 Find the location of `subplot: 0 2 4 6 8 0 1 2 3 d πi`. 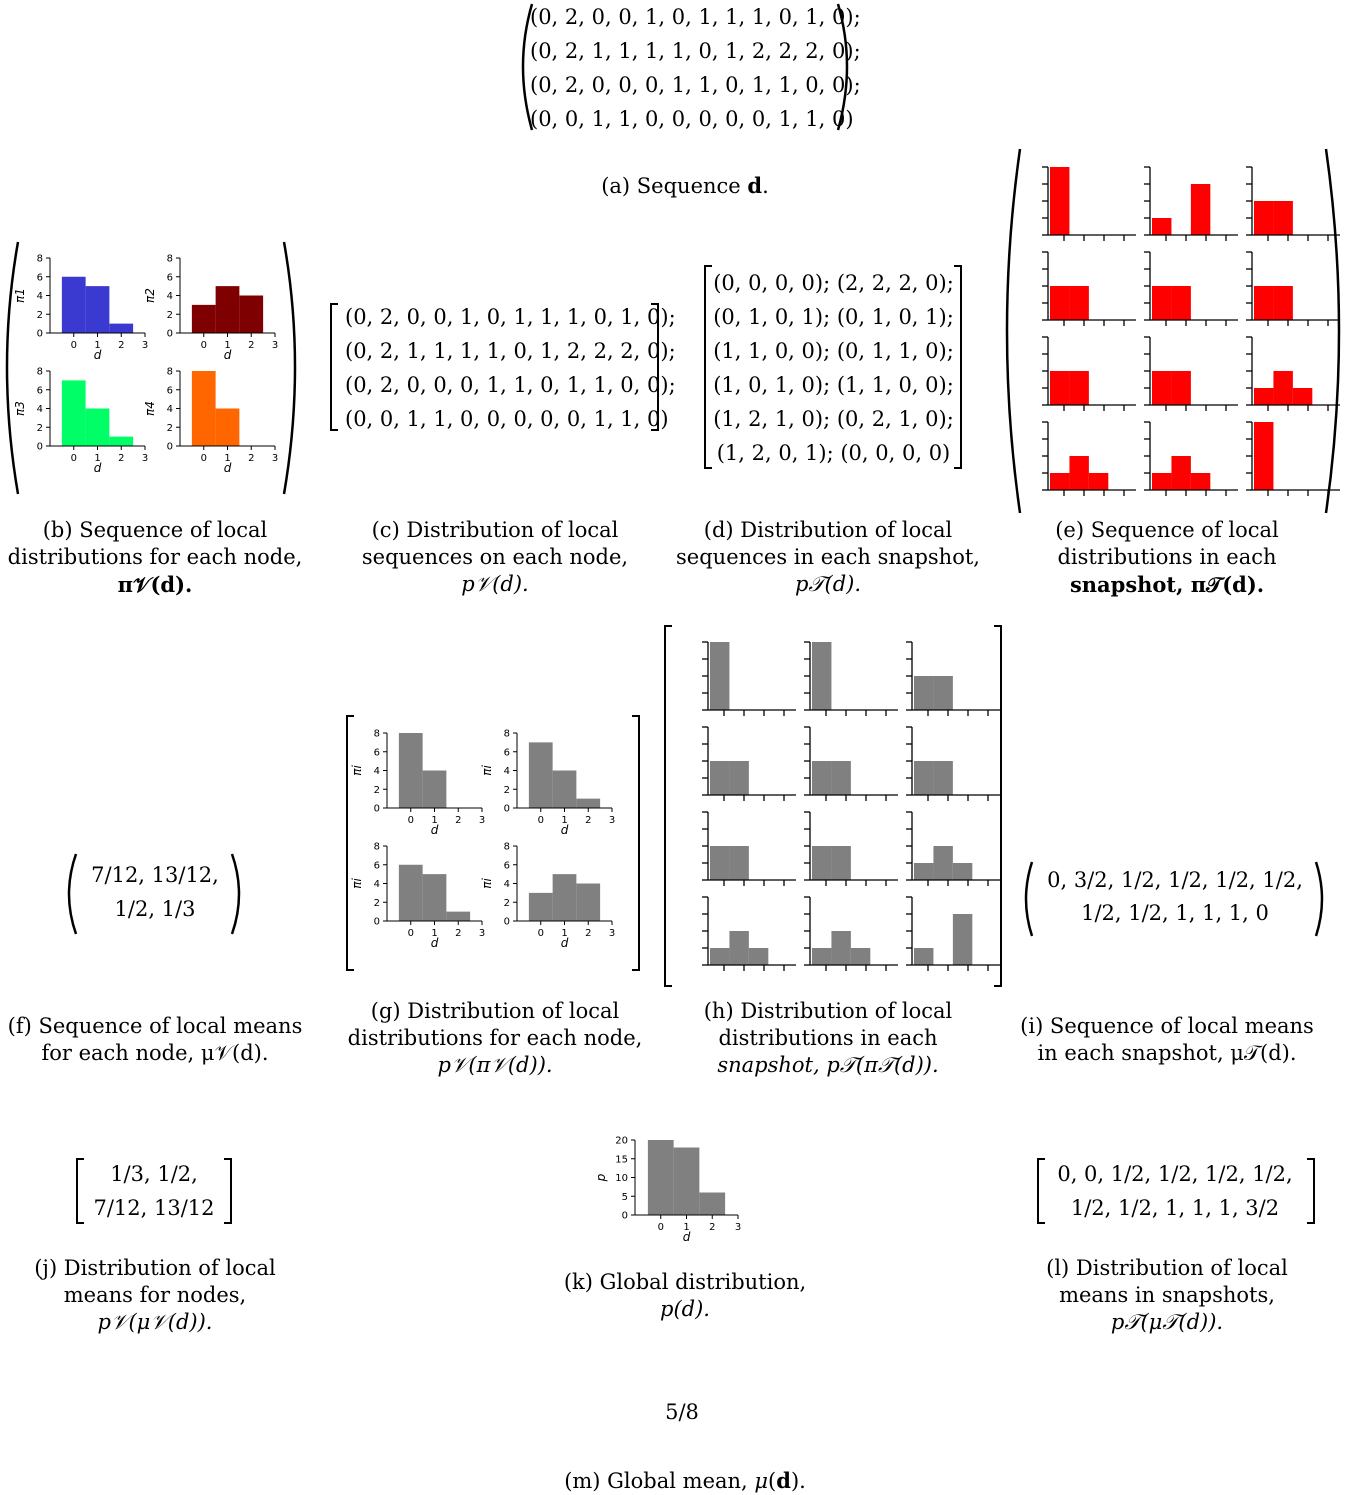

subplot: 0 2 4 6 8 0 1 2 3 d πi is located at coordinates (417, 783).